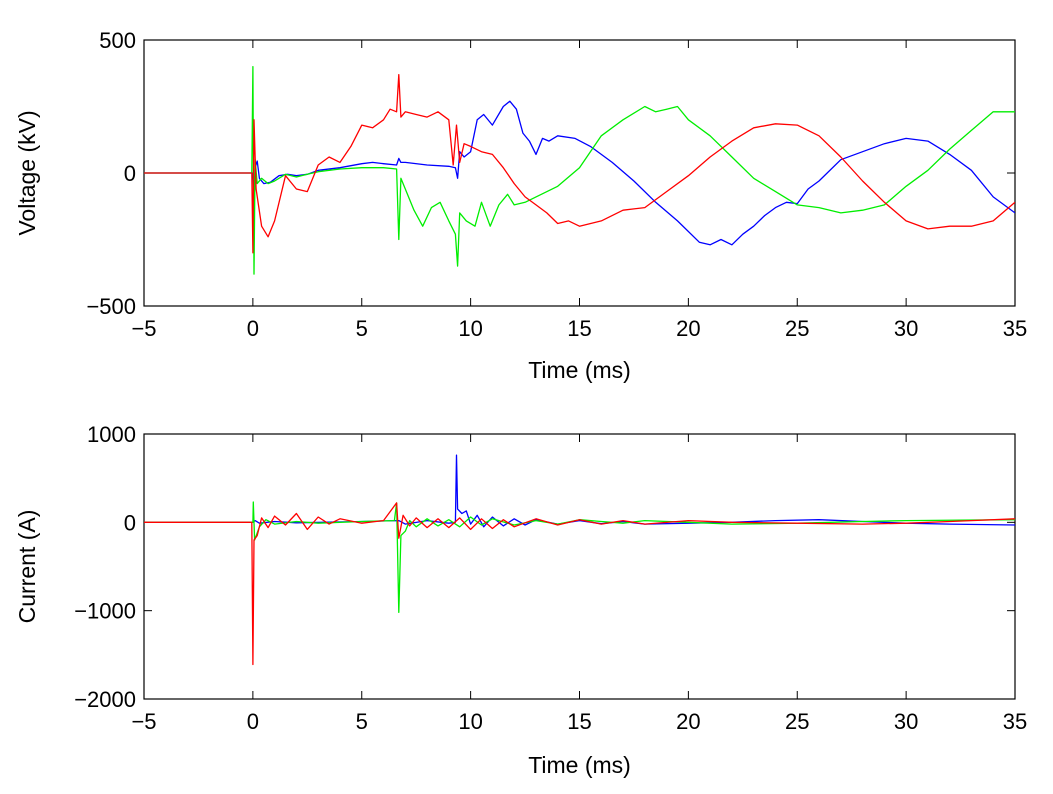 The width and height of the screenshot is (1053, 794). I want to click on current-xtick-label: 25, so click(797, 721).